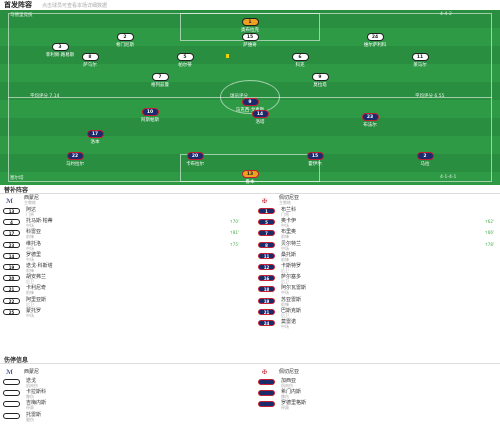  What do you see at coordinates (60, 50) in the screenshot?
I see `player-home-def-4: 3 菲利佩·路易斯` at bounding box center [60, 50].